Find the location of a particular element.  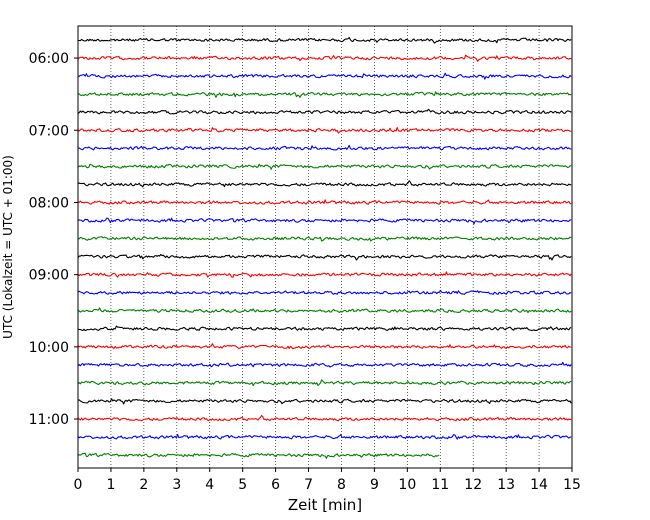

x-tick-label: 9 is located at coordinates (374, 485).